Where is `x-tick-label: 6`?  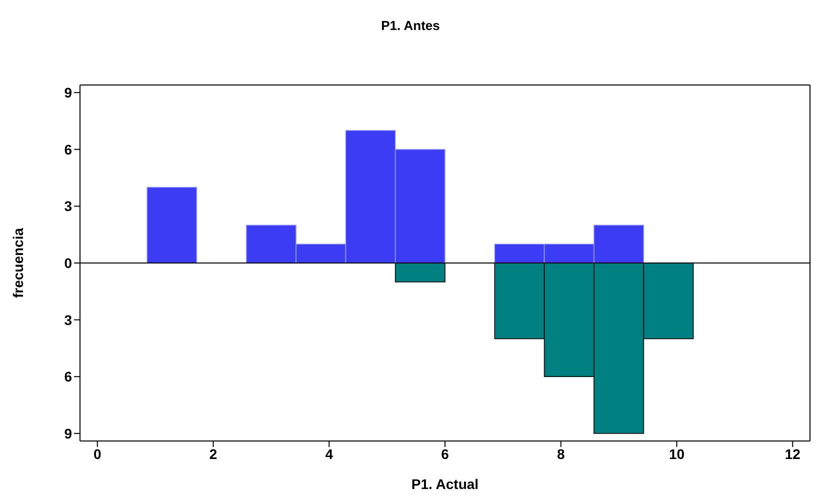
x-tick-label: 6 is located at coordinates (445, 454).